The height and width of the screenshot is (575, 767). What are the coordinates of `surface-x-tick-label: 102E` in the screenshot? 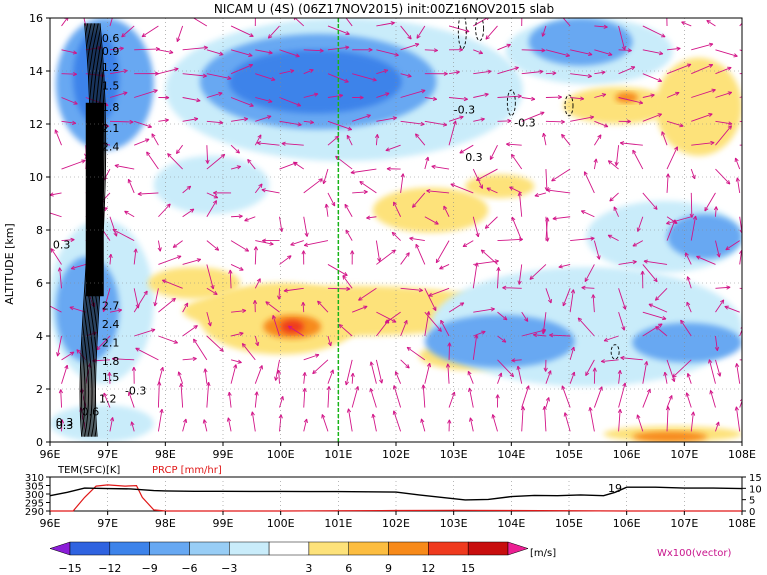 It's located at (396, 523).